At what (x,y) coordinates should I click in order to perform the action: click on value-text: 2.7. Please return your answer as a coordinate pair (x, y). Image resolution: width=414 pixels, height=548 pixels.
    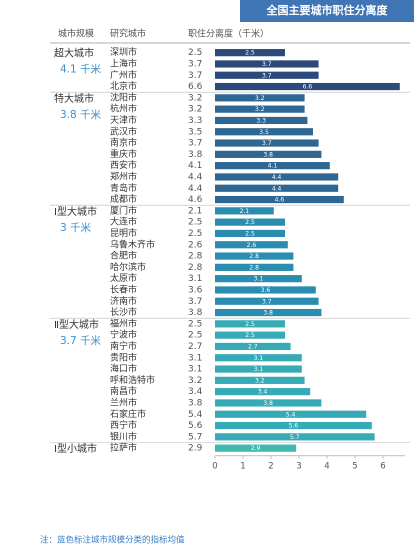
    Looking at the image, I should click on (195, 347).